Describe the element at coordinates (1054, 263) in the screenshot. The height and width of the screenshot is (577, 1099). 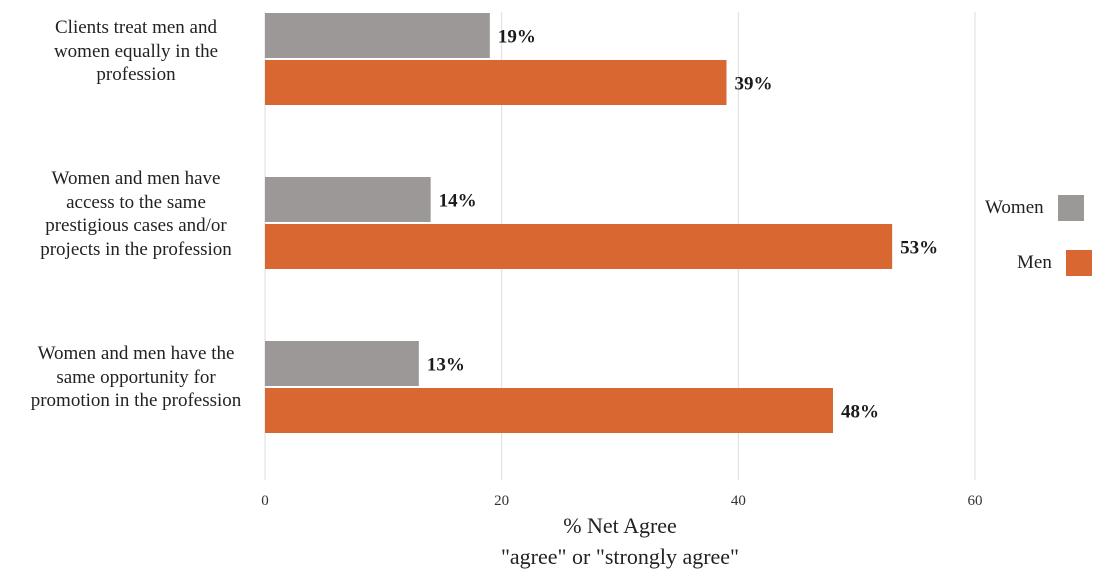
I see `legend-item-men: Men` at that location.